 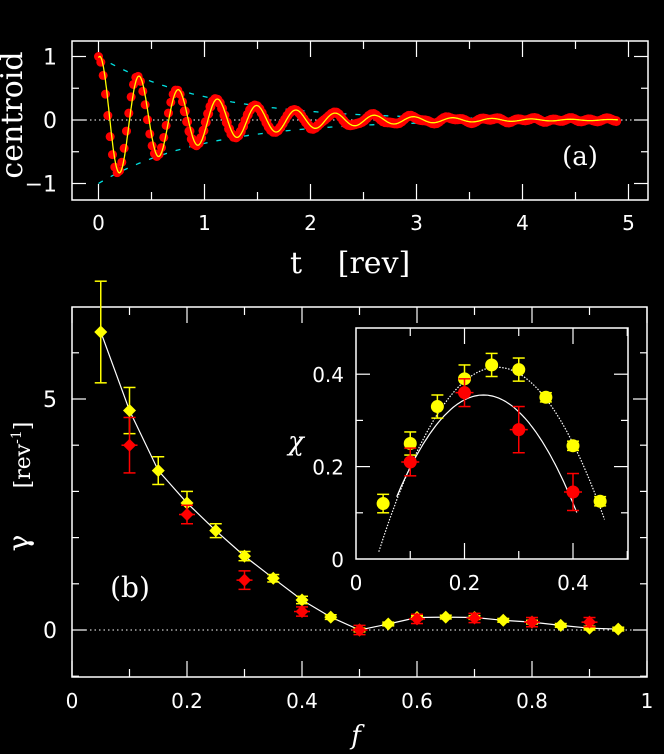 I want to click on y-tick-label-inset: 0, so click(x=337, y=560).